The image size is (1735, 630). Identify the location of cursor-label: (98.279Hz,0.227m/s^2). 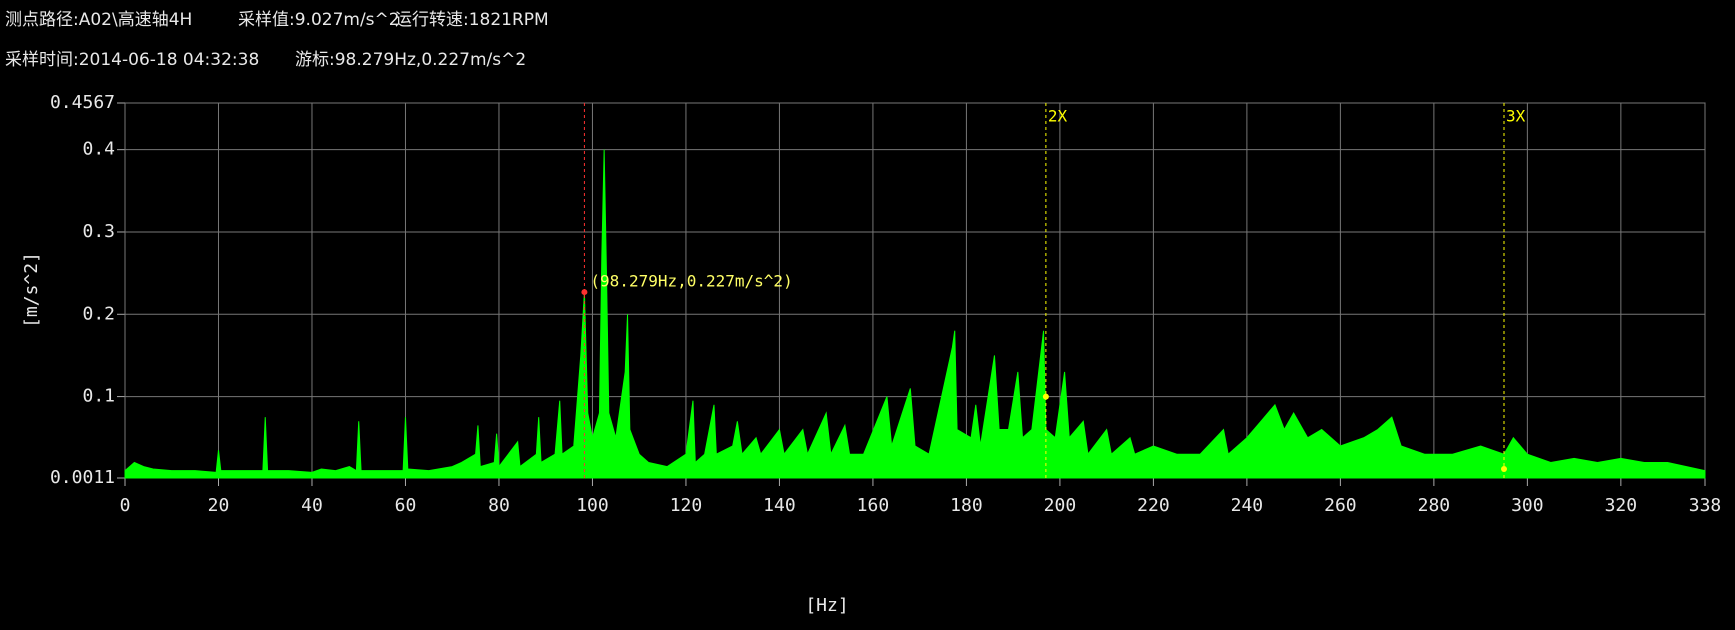
(691, 281).